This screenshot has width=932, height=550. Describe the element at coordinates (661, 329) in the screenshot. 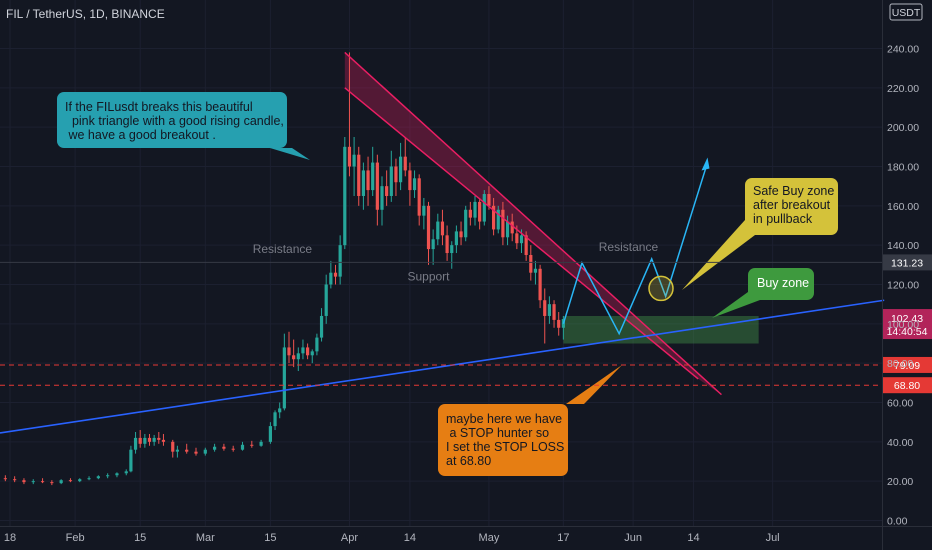

I see `buy-zone-rect` at that location.